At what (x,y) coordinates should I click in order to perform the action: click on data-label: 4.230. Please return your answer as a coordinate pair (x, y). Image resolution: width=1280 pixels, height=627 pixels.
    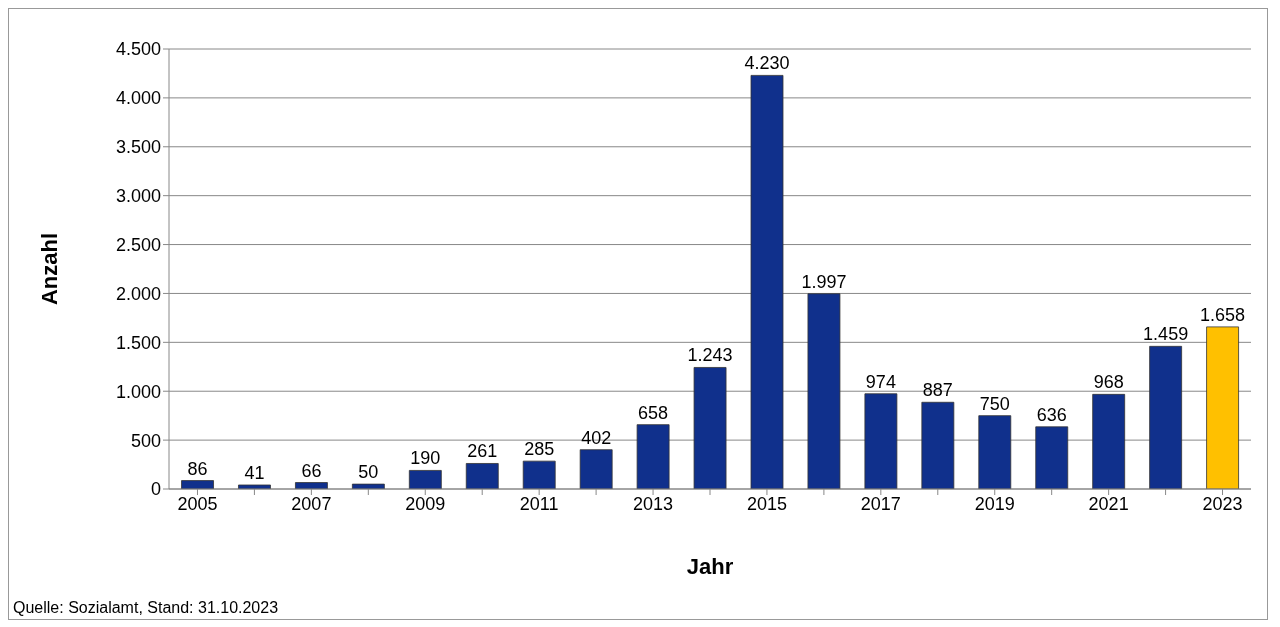
    Looking at the image, I should click on (767, 63).